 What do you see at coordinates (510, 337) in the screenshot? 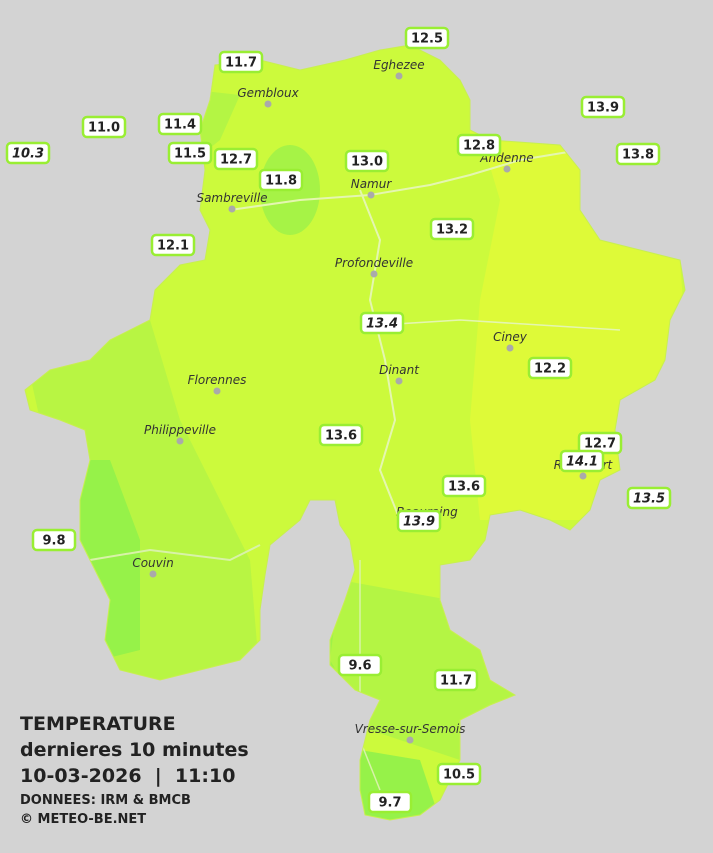
I see `city-label: Ciney` at bounding box center [510, 337].